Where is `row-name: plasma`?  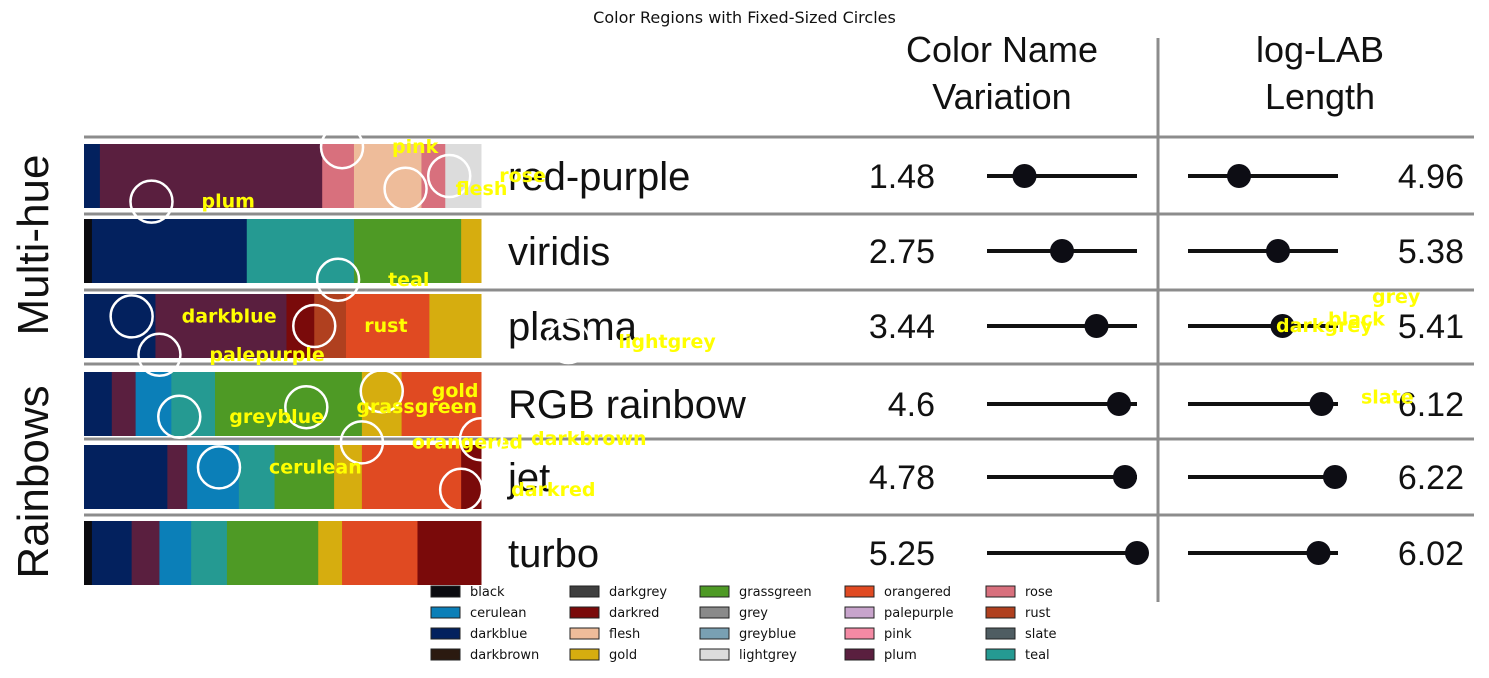
row-name: plasma is located at coordinates (573, 327).